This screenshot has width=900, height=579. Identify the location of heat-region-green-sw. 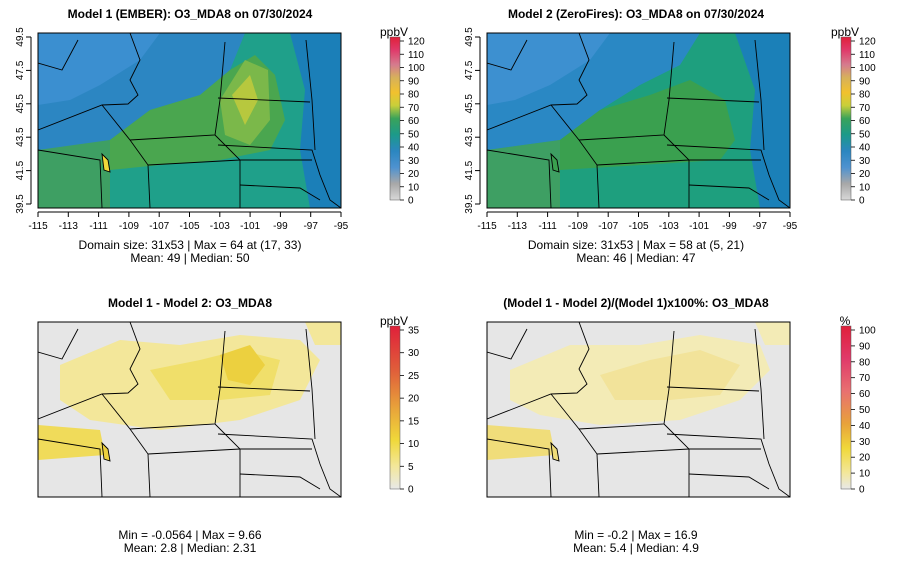
(523, 174).